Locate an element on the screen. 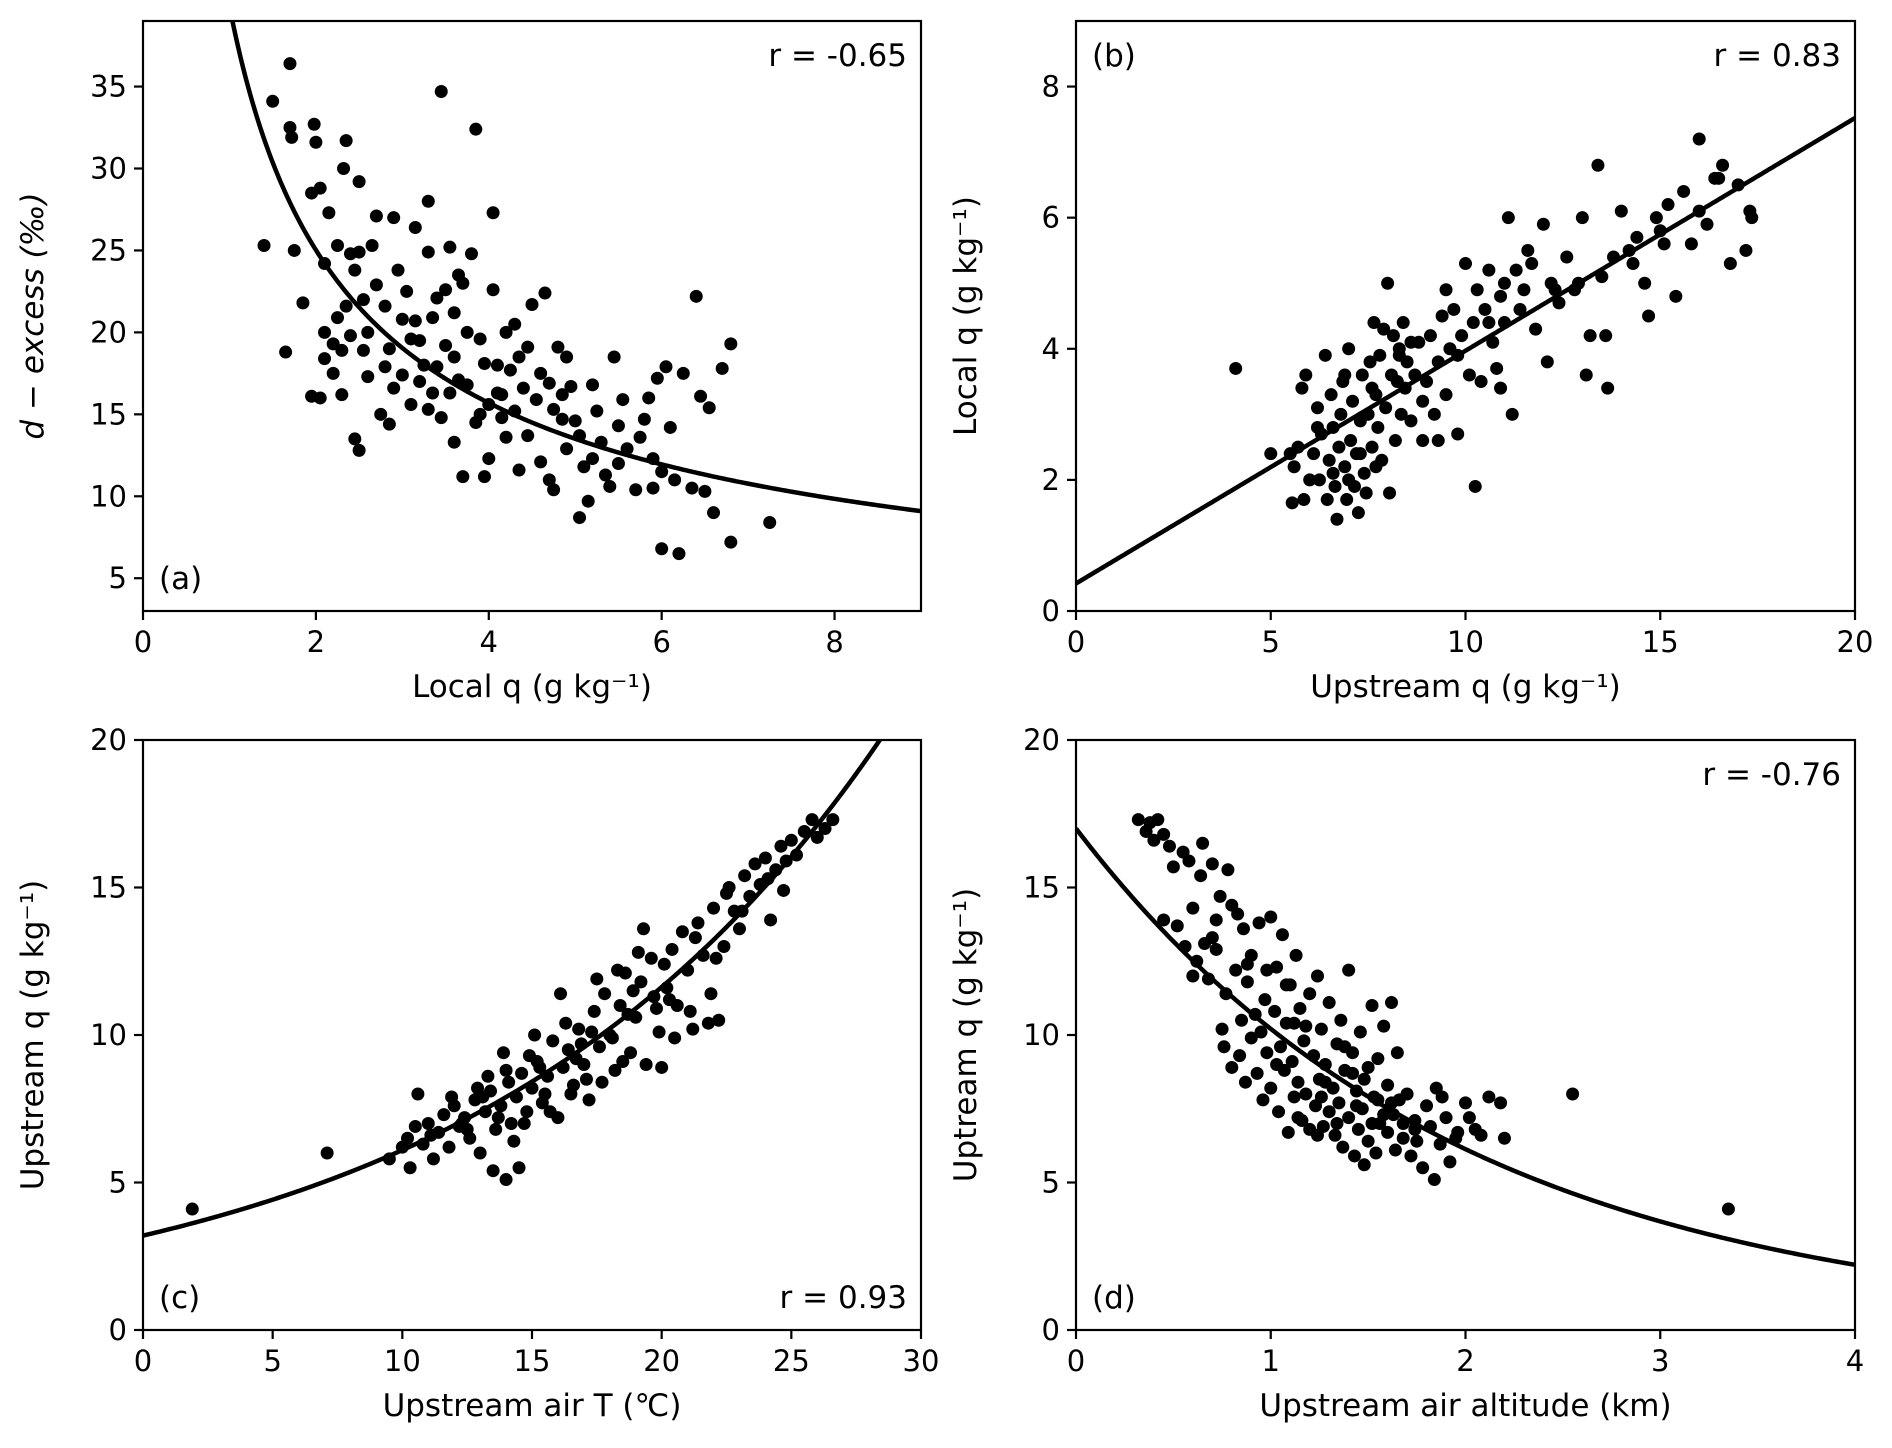 This screenshot has height=1448, width=1892. x-axis-label: Upstream air T (℃) is located at coordinates (532, 1406).